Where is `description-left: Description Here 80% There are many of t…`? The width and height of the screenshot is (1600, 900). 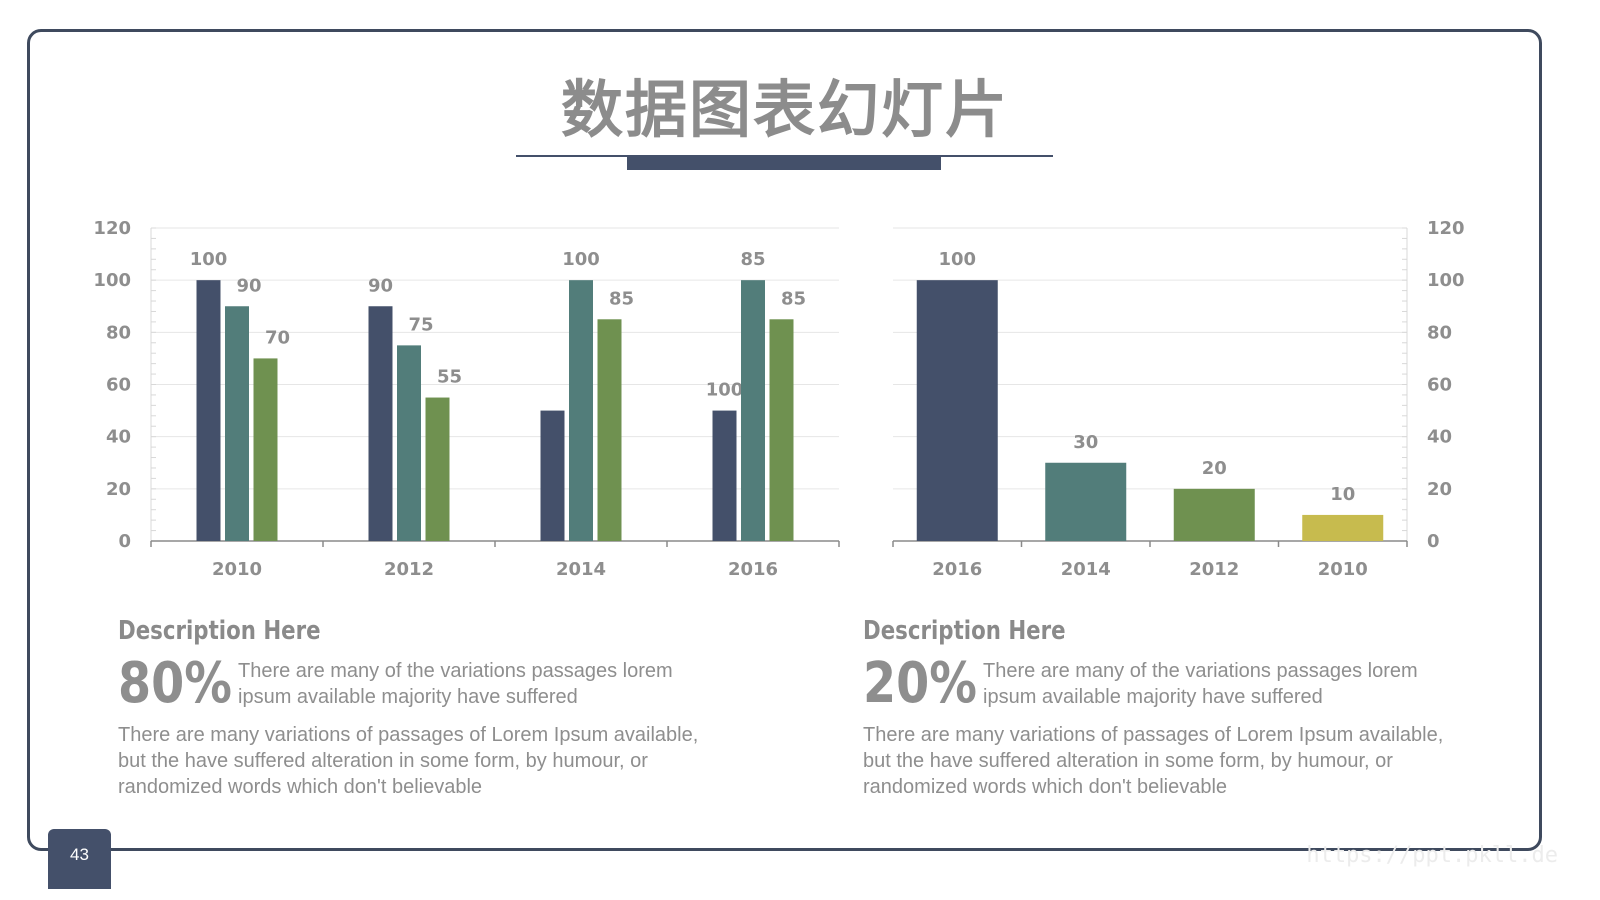
description-left: Description Here 80% There are many of t… is located at coordinates (418, 708).